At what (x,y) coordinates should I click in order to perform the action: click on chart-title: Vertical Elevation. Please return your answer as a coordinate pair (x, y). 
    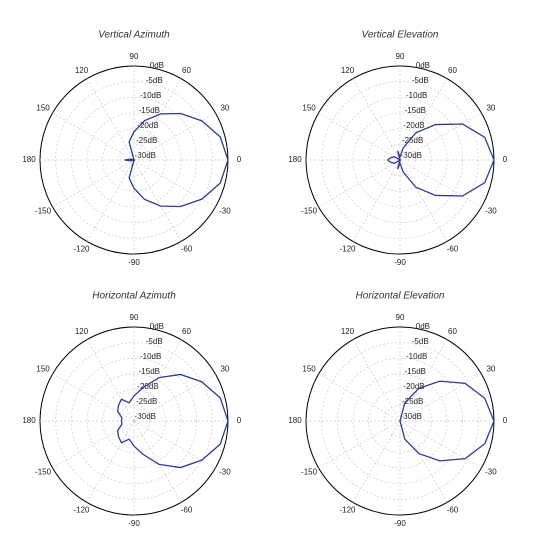
    Looking at the image, I should click on (400, 35).